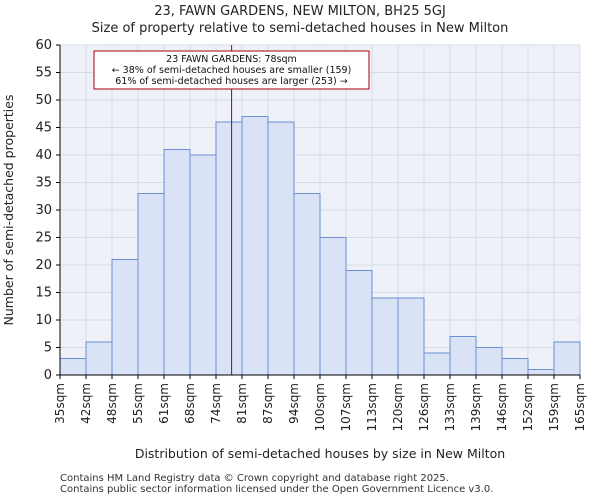 This screenshot has width=600, height=500. Describe the element at coordinates (8, 210) in the screenshot. I see `y-axis-title: Number of semi-detached properties` at that location.